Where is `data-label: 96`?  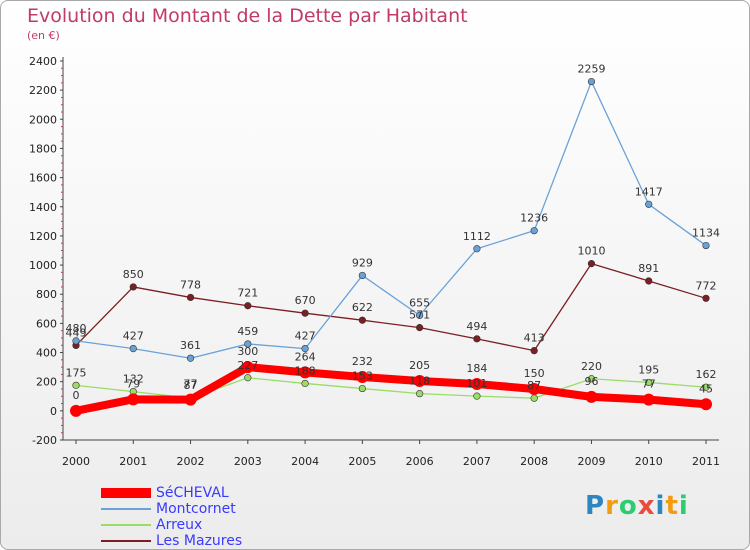 data-label: 96 is located at coordinates (591, 381).